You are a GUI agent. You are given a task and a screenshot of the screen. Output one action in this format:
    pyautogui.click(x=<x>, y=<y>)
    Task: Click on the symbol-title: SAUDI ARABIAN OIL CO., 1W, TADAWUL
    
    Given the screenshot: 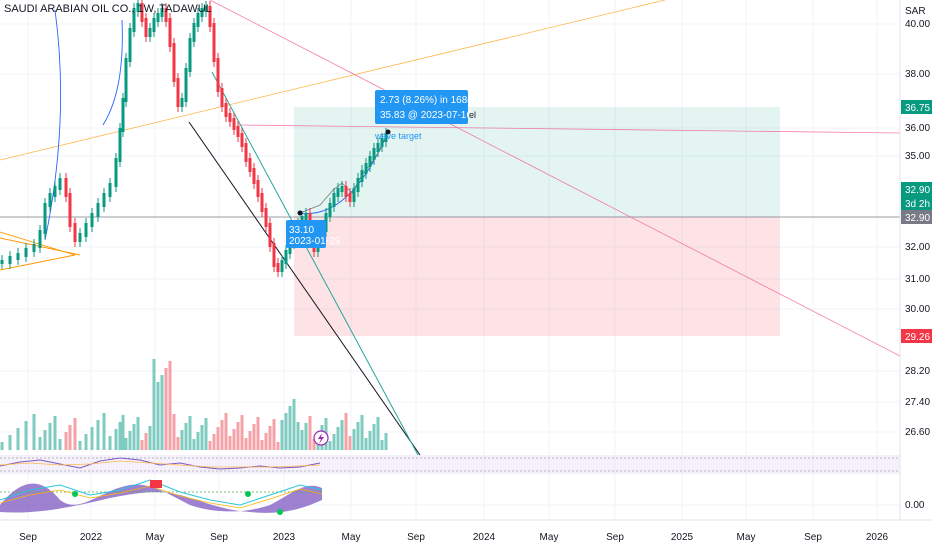 What is the action you would take?
    pyautogui.click(x=108, y=9)
    